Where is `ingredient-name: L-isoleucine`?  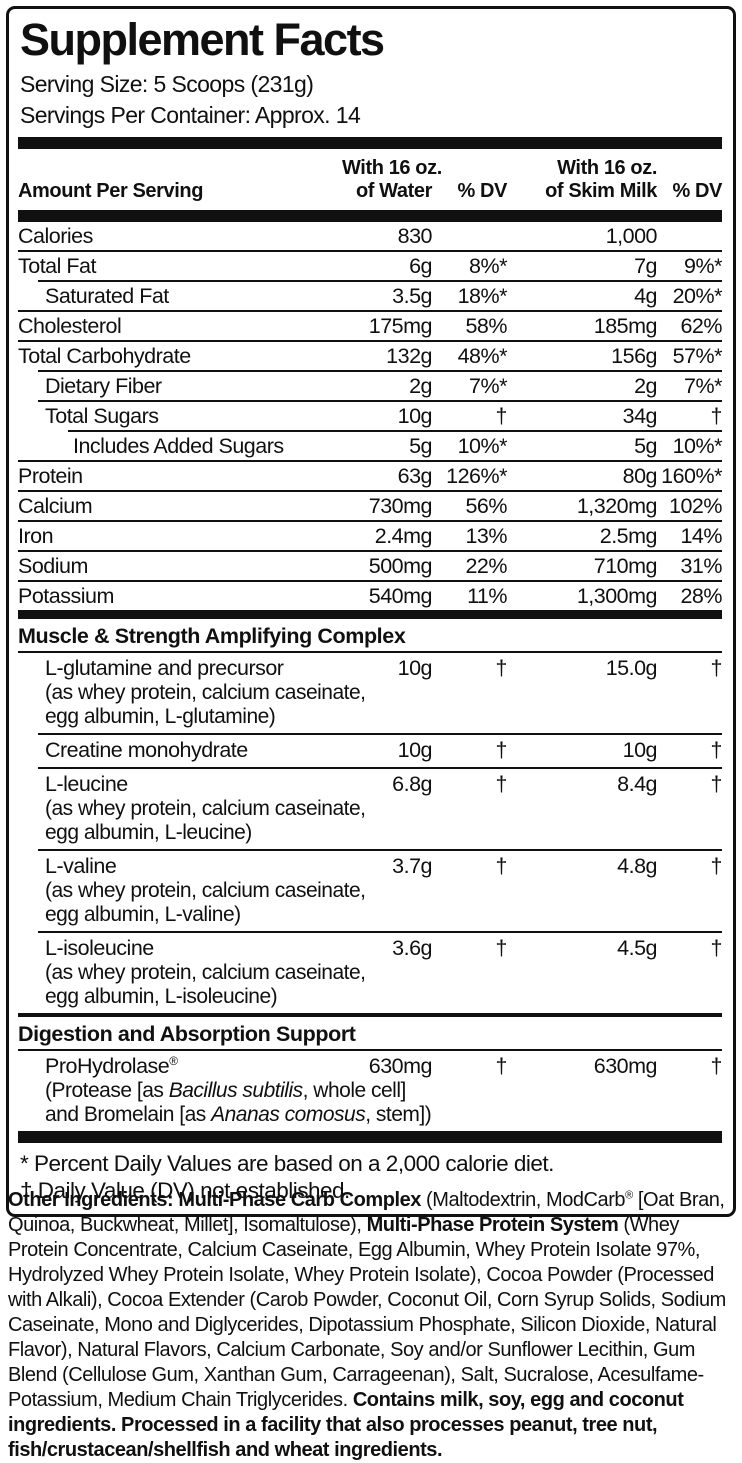
ingredient-name: L-isoleucine is located at coordinates (99, 948).